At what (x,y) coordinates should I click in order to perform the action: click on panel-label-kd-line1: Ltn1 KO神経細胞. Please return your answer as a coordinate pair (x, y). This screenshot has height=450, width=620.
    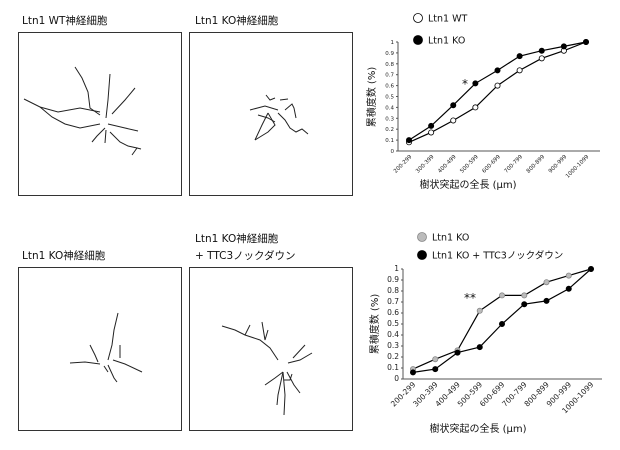
    Looking at the image, I should click on (237, 239).